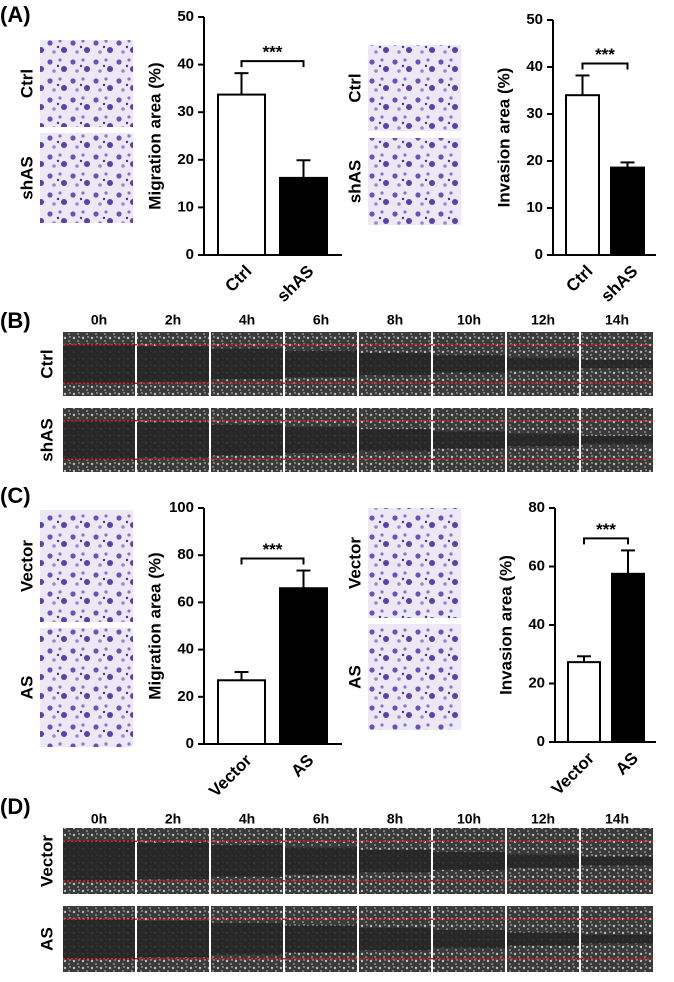  What do you see at coordinates (15, 14) in the screenshot?
I see `panel-label: (A)` at bounding box center [15, 14].